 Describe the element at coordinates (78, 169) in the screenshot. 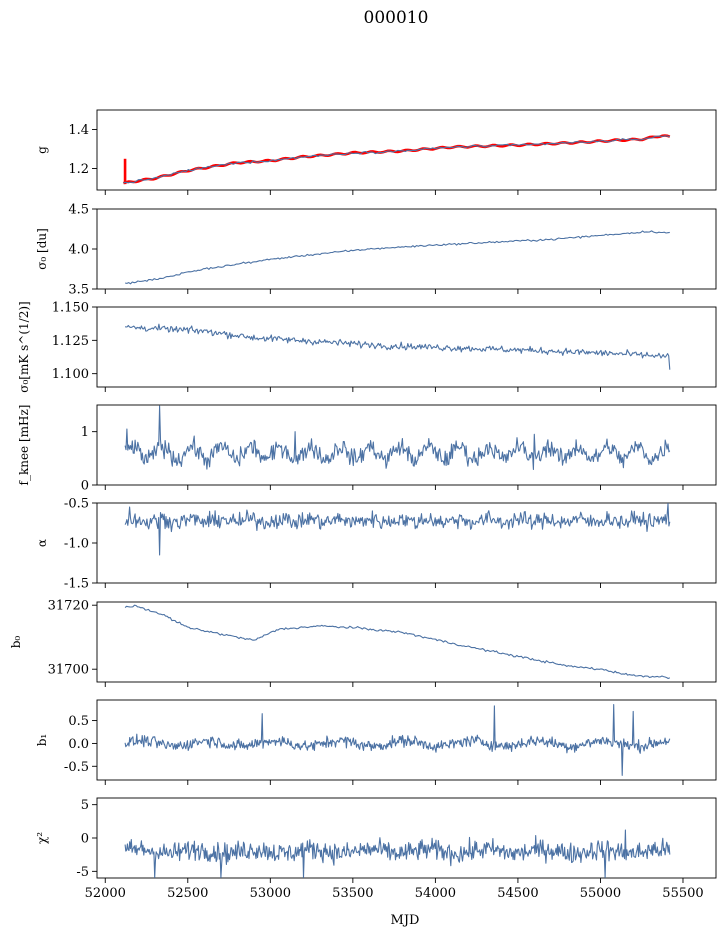

I see `y-tick-label: 1.2` at that location.